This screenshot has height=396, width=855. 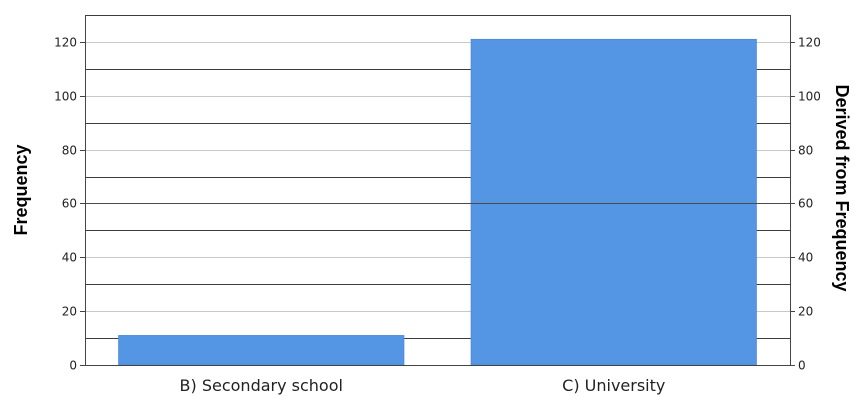 I want to click on y-tick-label: 0, so click(x=73, y=366).